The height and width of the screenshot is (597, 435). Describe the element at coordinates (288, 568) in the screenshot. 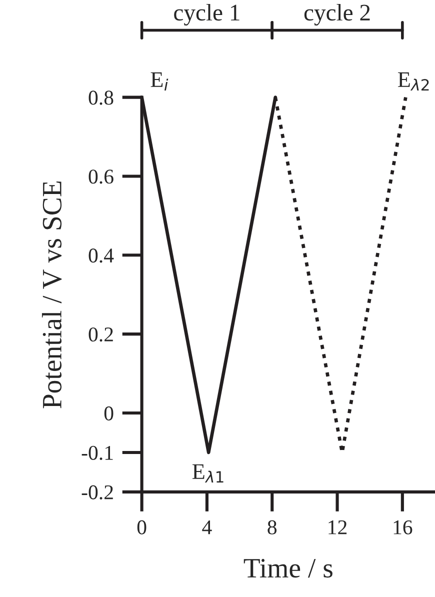

I see `x-axis-title: Time / s` at that location.